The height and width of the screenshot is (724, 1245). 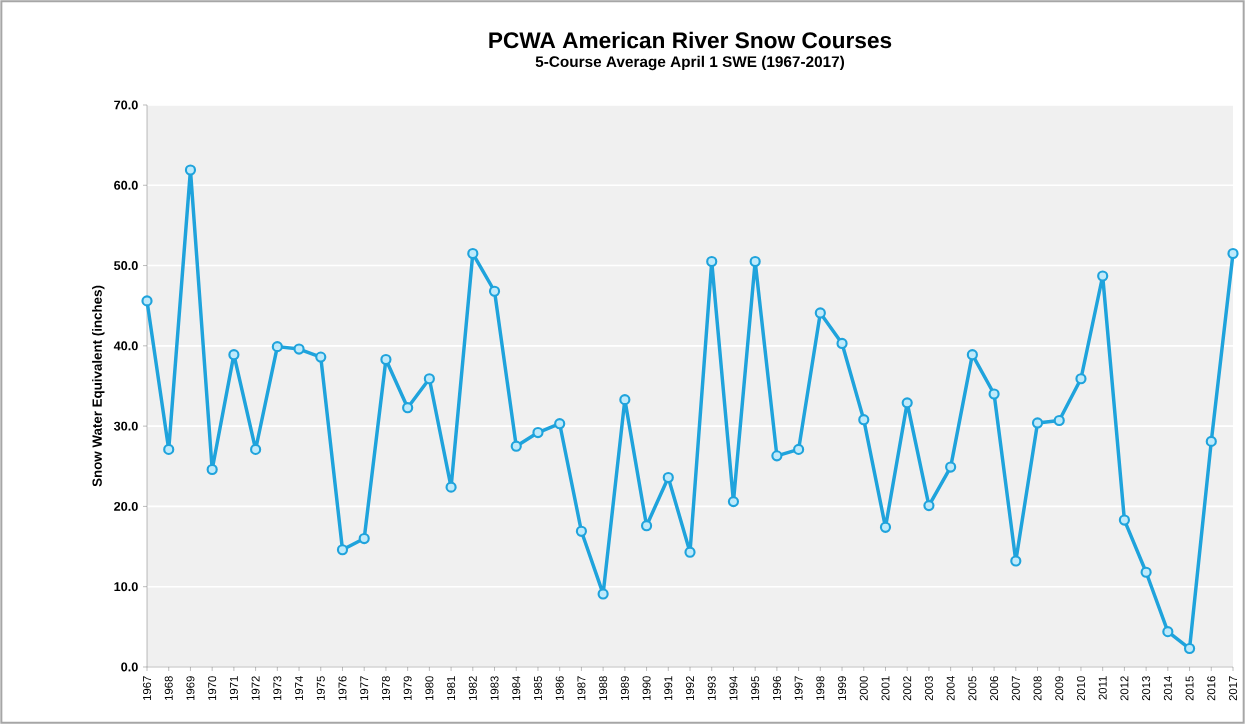 I want to click on x-tick-label: 2004, so click(x=950, y=688).